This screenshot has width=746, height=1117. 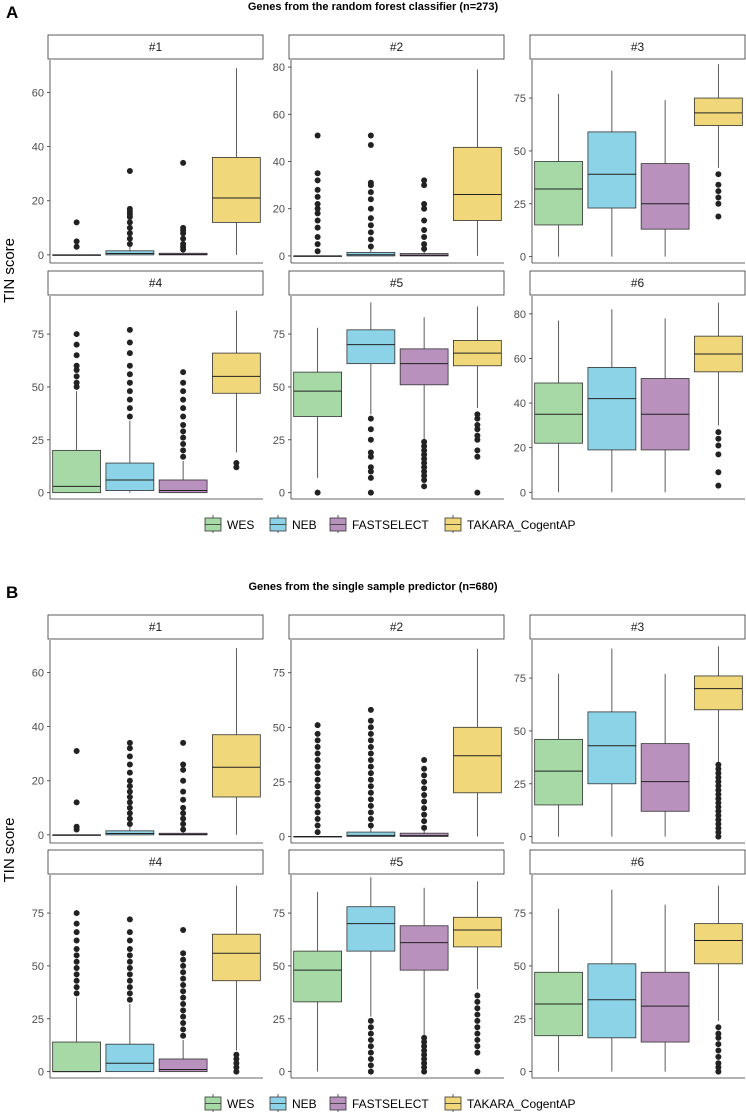 What do you see at coordinates (155, 862) in the screenshot?
I see `facet-strip` at bounding box center [155, 862].